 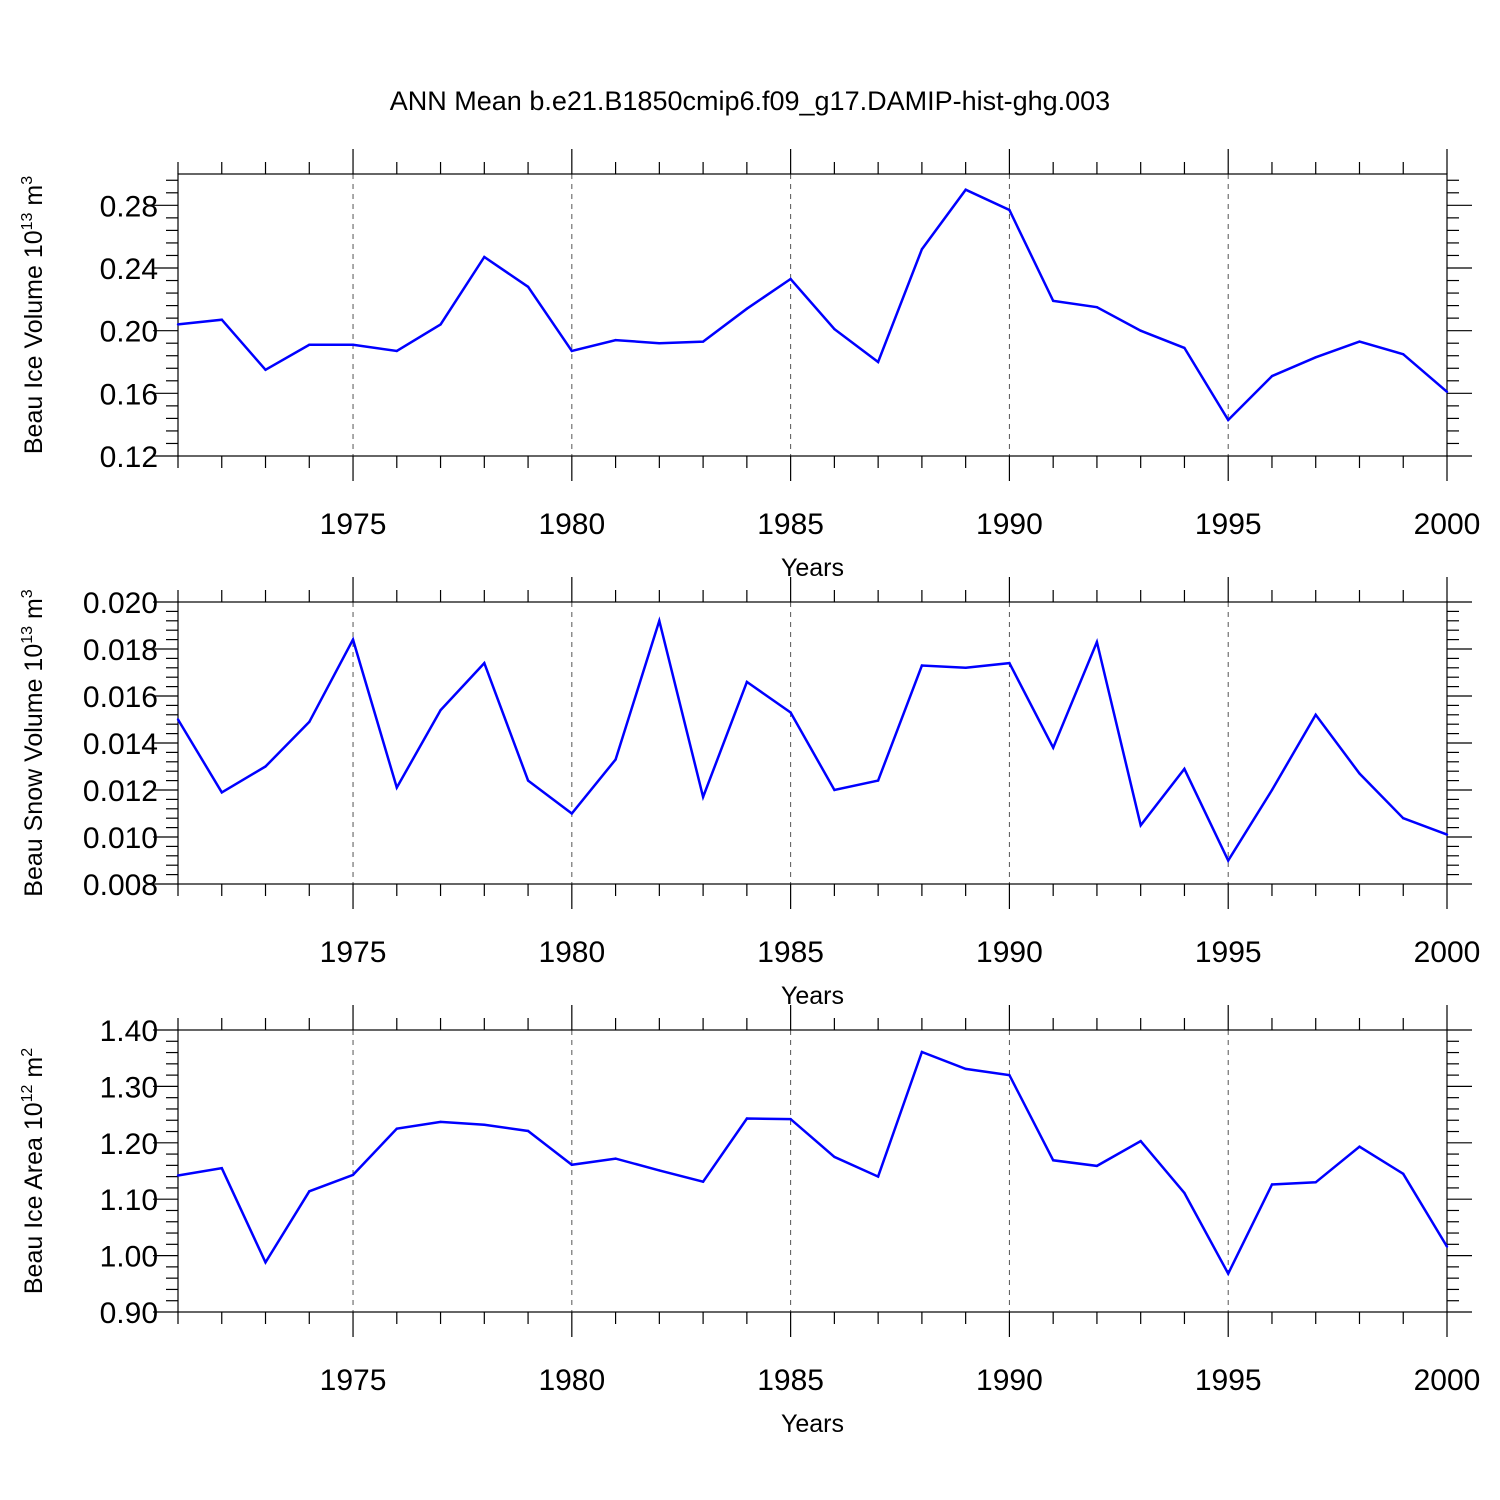 I want to click on y-tick-label: 1.40, so click(x=129, y=1031).